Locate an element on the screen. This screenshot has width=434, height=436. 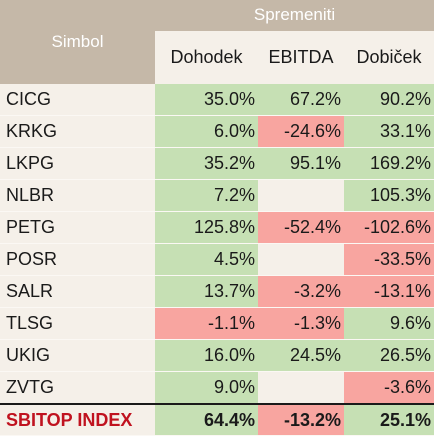
row-symbol: CICG is located at coordinates (77, 100).